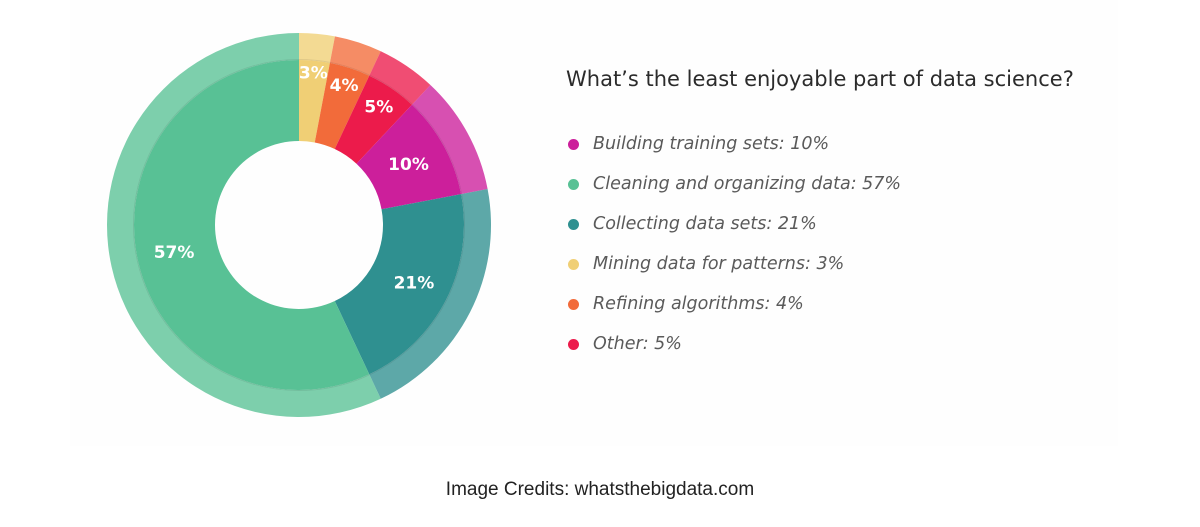 This screenshot has height=527, width=1200. What do you see at coordinates (314, 101) in the screenshot?
I see `slice-mining-data-for-patterns` at bounding box center [314, 101].